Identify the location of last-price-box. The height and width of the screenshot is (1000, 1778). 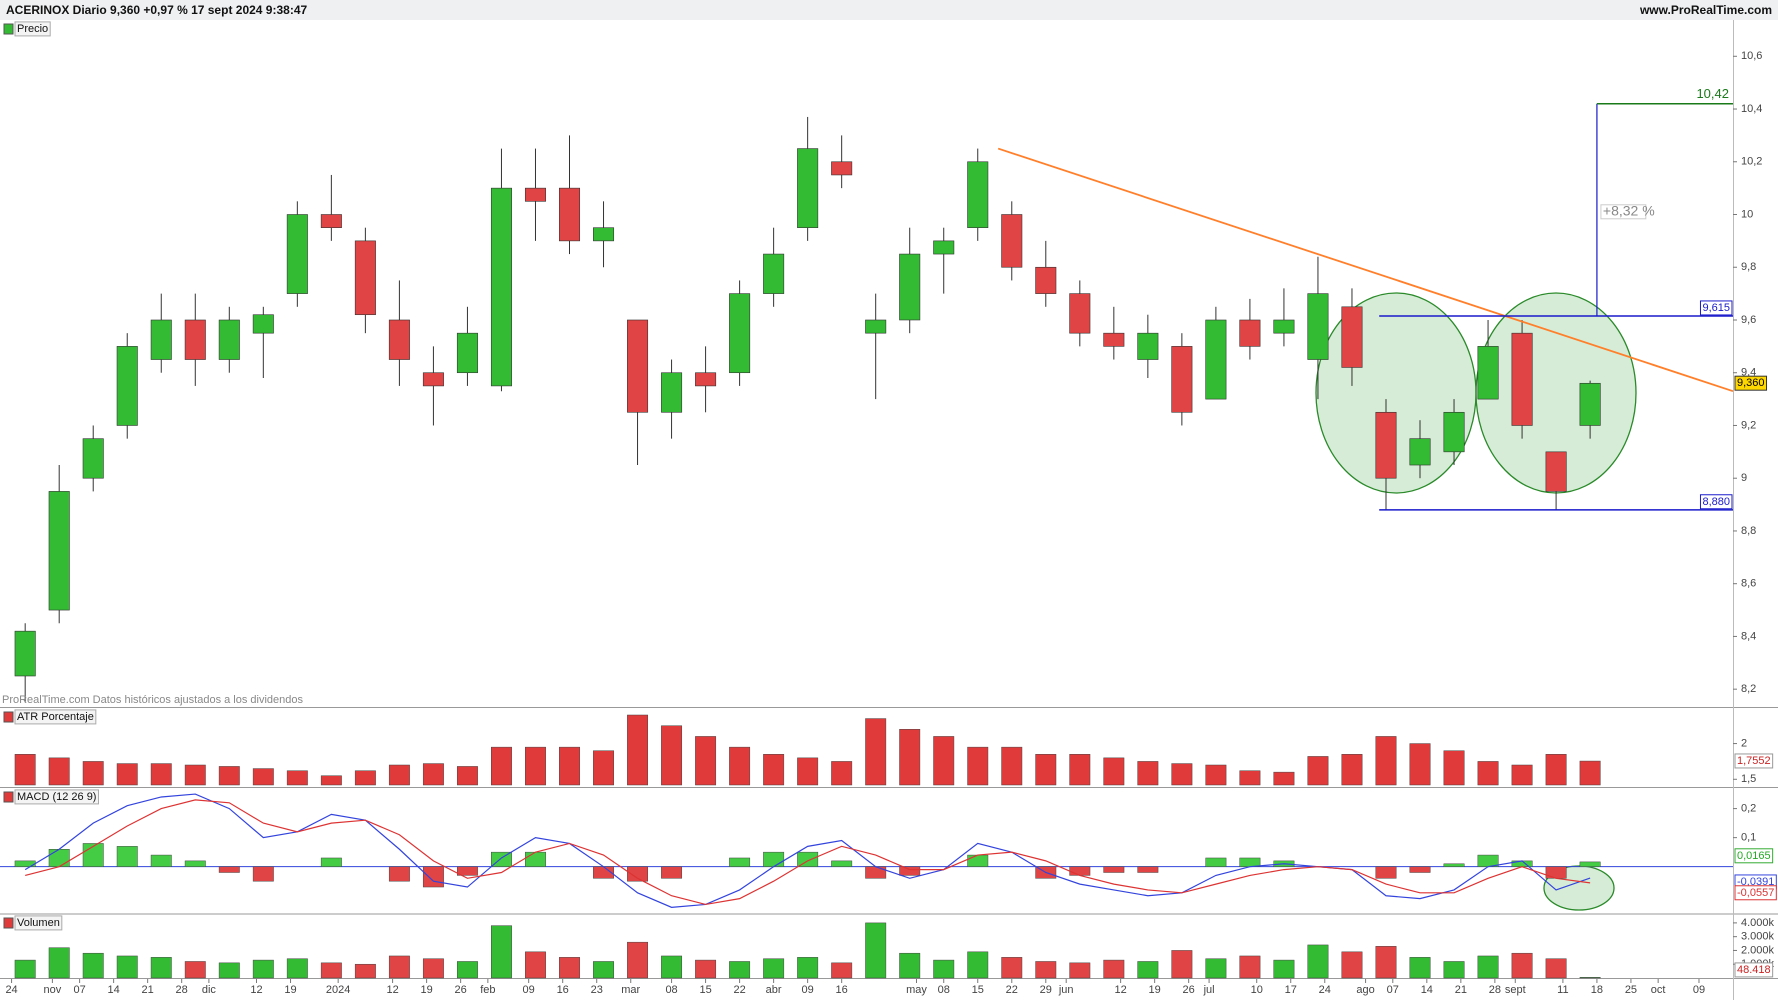
(1751, 383).